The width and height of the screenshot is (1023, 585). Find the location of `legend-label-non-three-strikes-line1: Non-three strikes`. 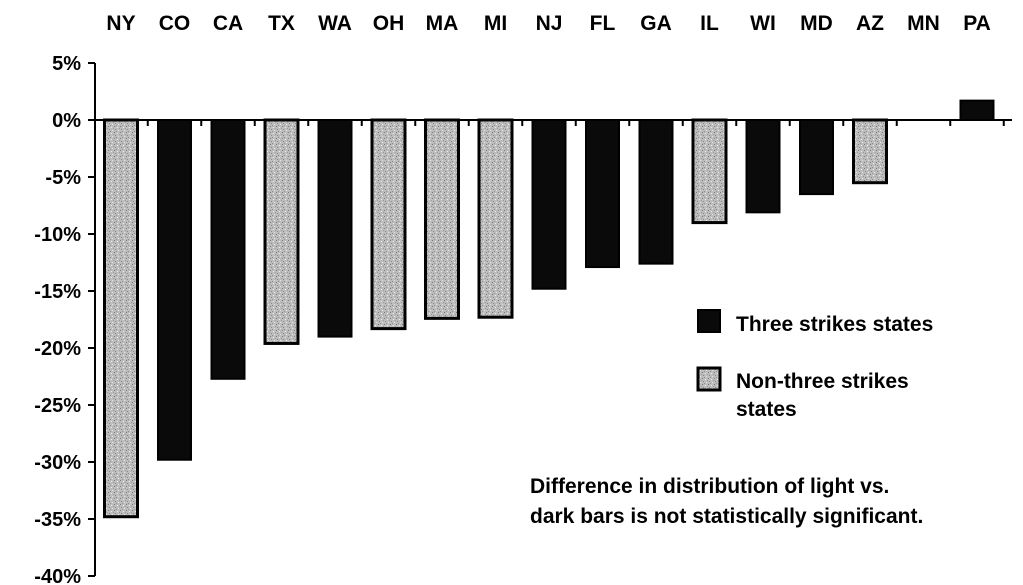

legend-label-non-three-strikes-line1: Non-three strikes is located at coordinates (822, 381).